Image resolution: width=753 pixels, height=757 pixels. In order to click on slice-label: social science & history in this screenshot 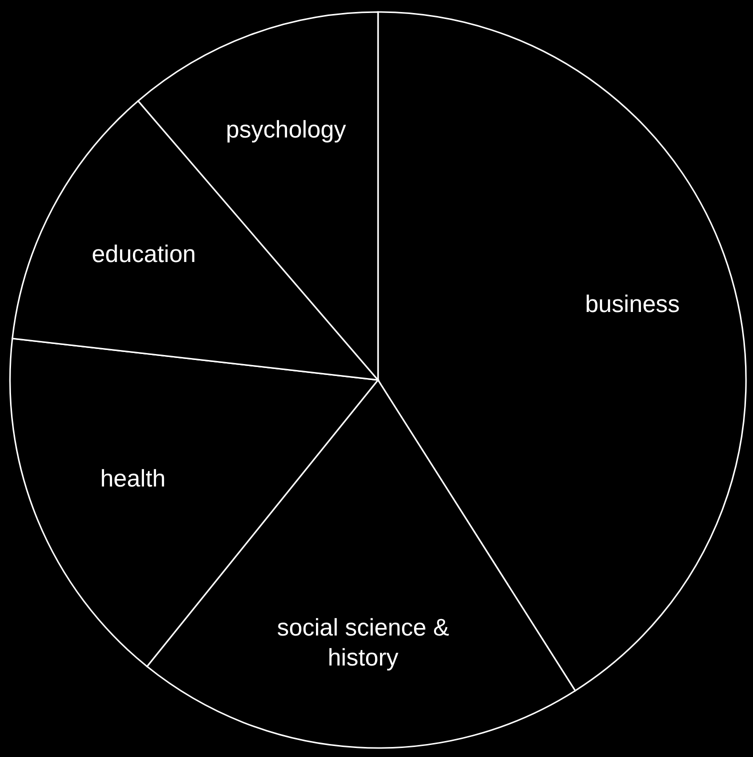, I will do `click(363, 643)`.